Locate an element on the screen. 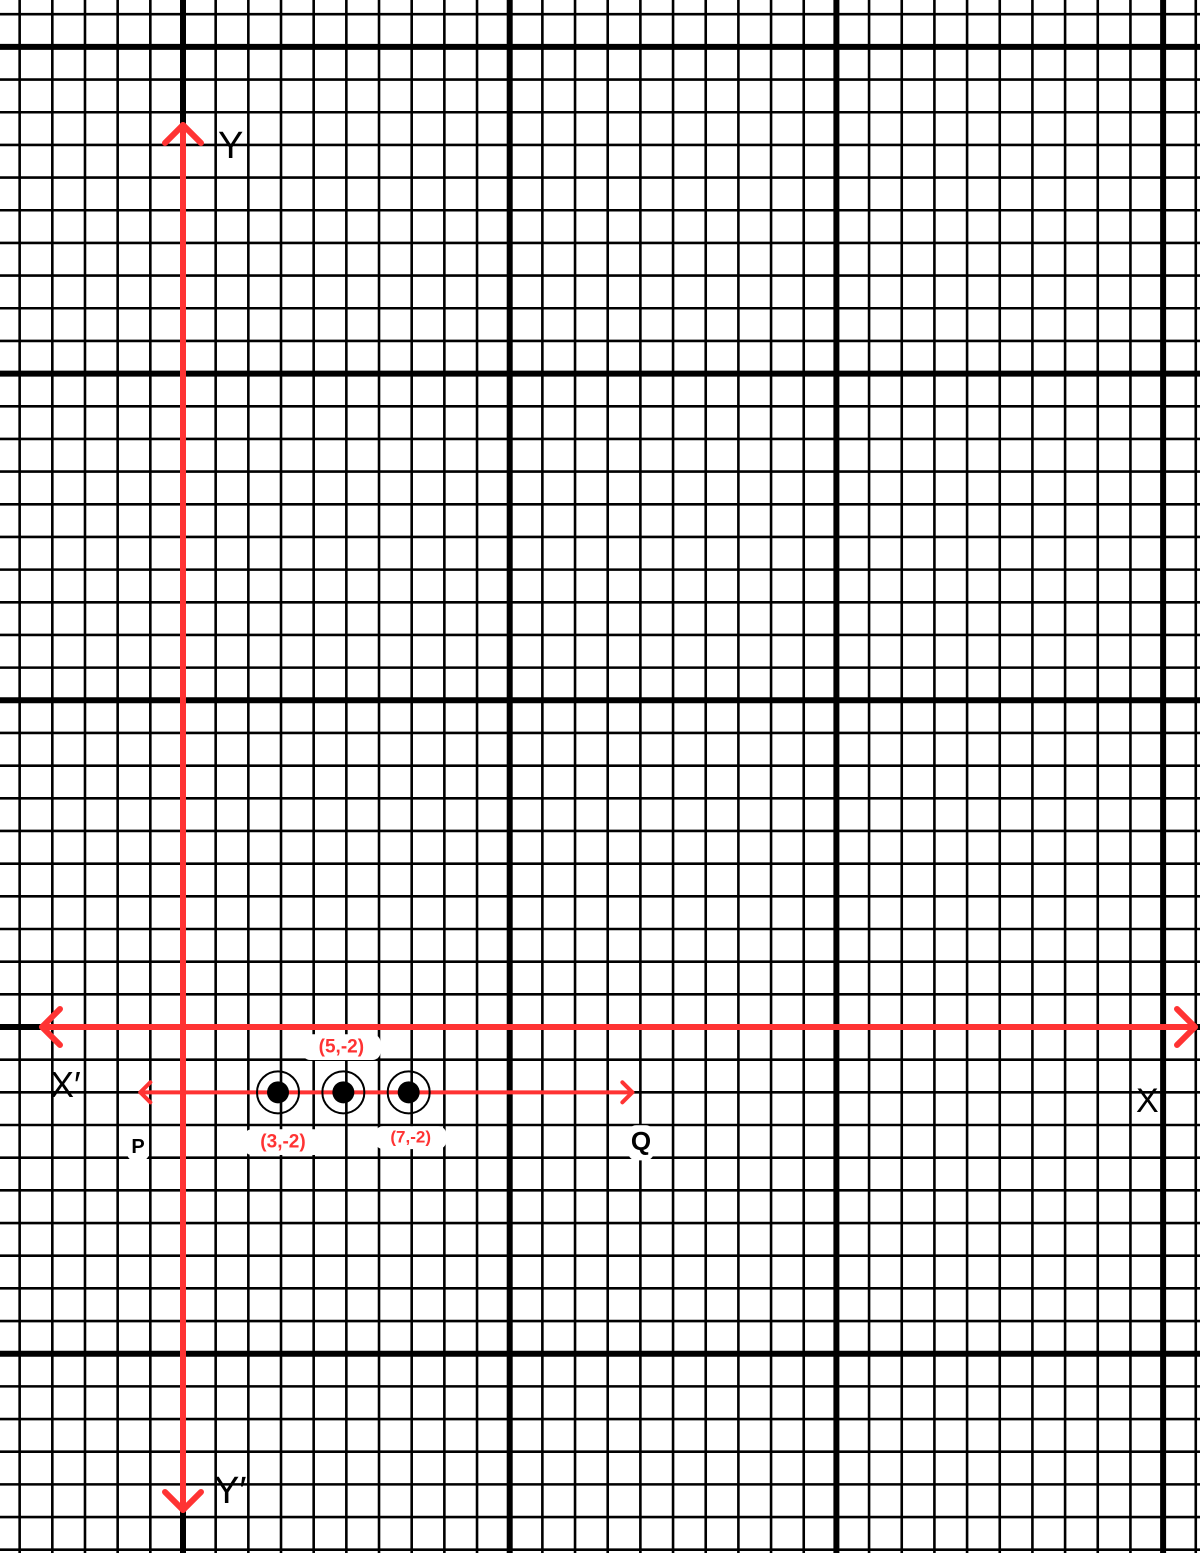 This screenshot has width=1200, height=1553. point-label-text: (3,-2) is located at coordinates (282, 1141).